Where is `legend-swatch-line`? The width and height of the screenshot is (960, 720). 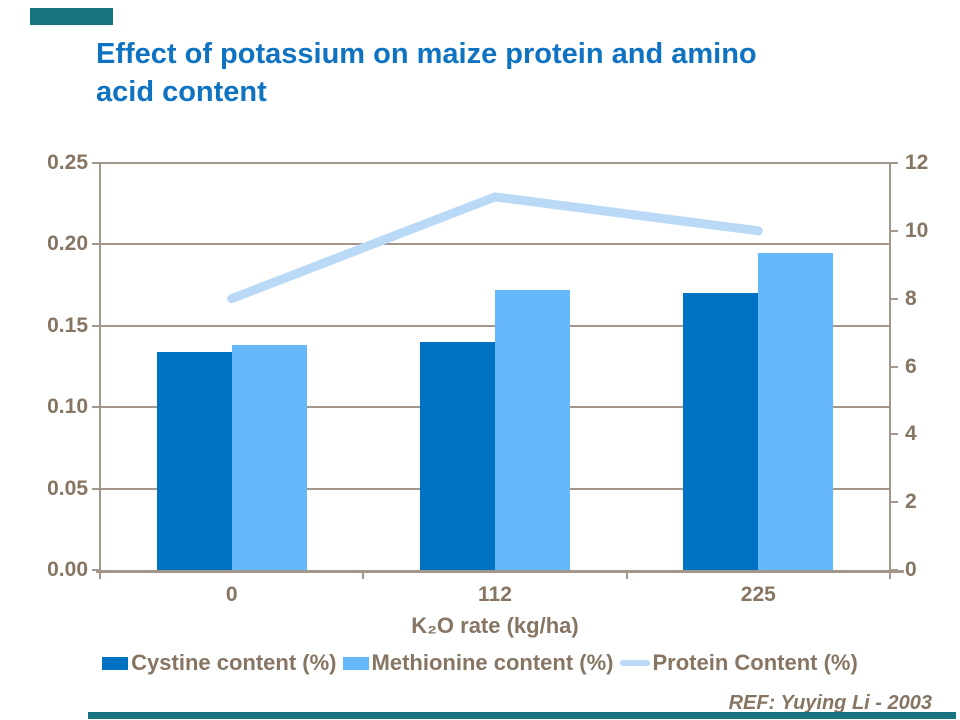
legend-swatch-line is located at coordinates (634, 663).